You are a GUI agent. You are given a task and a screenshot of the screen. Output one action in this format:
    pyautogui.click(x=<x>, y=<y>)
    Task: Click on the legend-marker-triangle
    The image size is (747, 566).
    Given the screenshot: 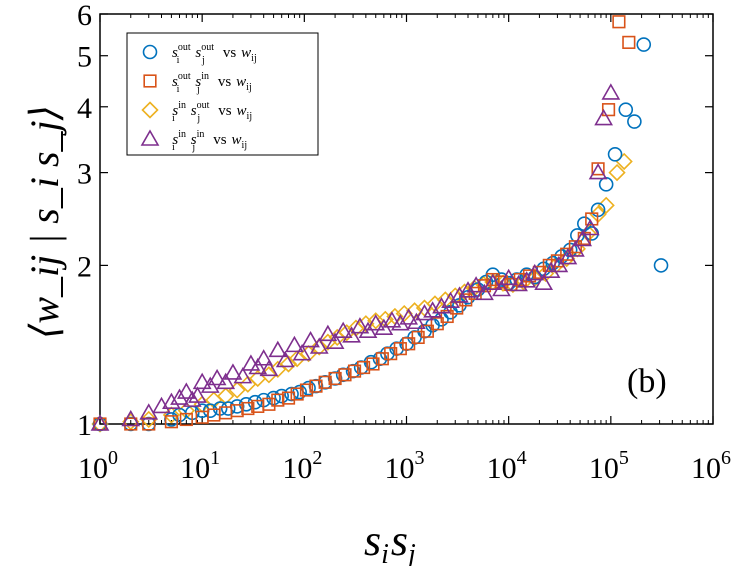 What is the action you would take?
    pyautogui.click(x=150, y=137)
    